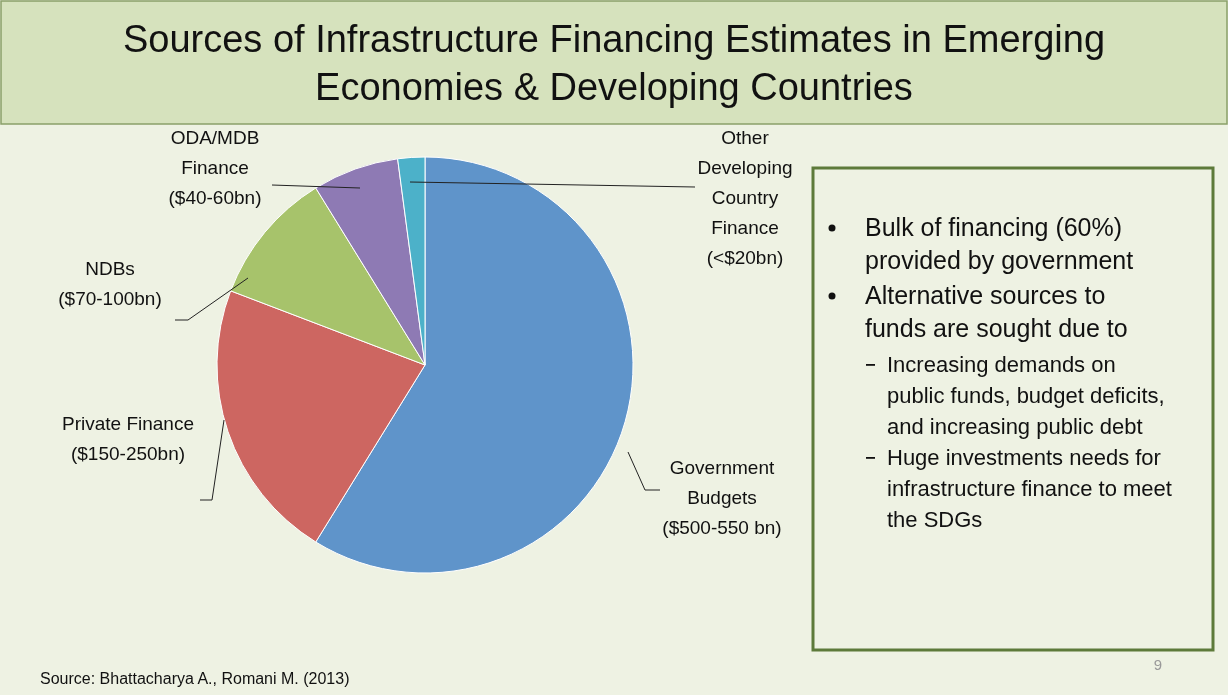  What do you see at coordinates (1026, 395) in the screenshot?
I see `text: Increasing demands on public funds, budget deficits, and increasing public debt` at bounding box center [1026, 395].